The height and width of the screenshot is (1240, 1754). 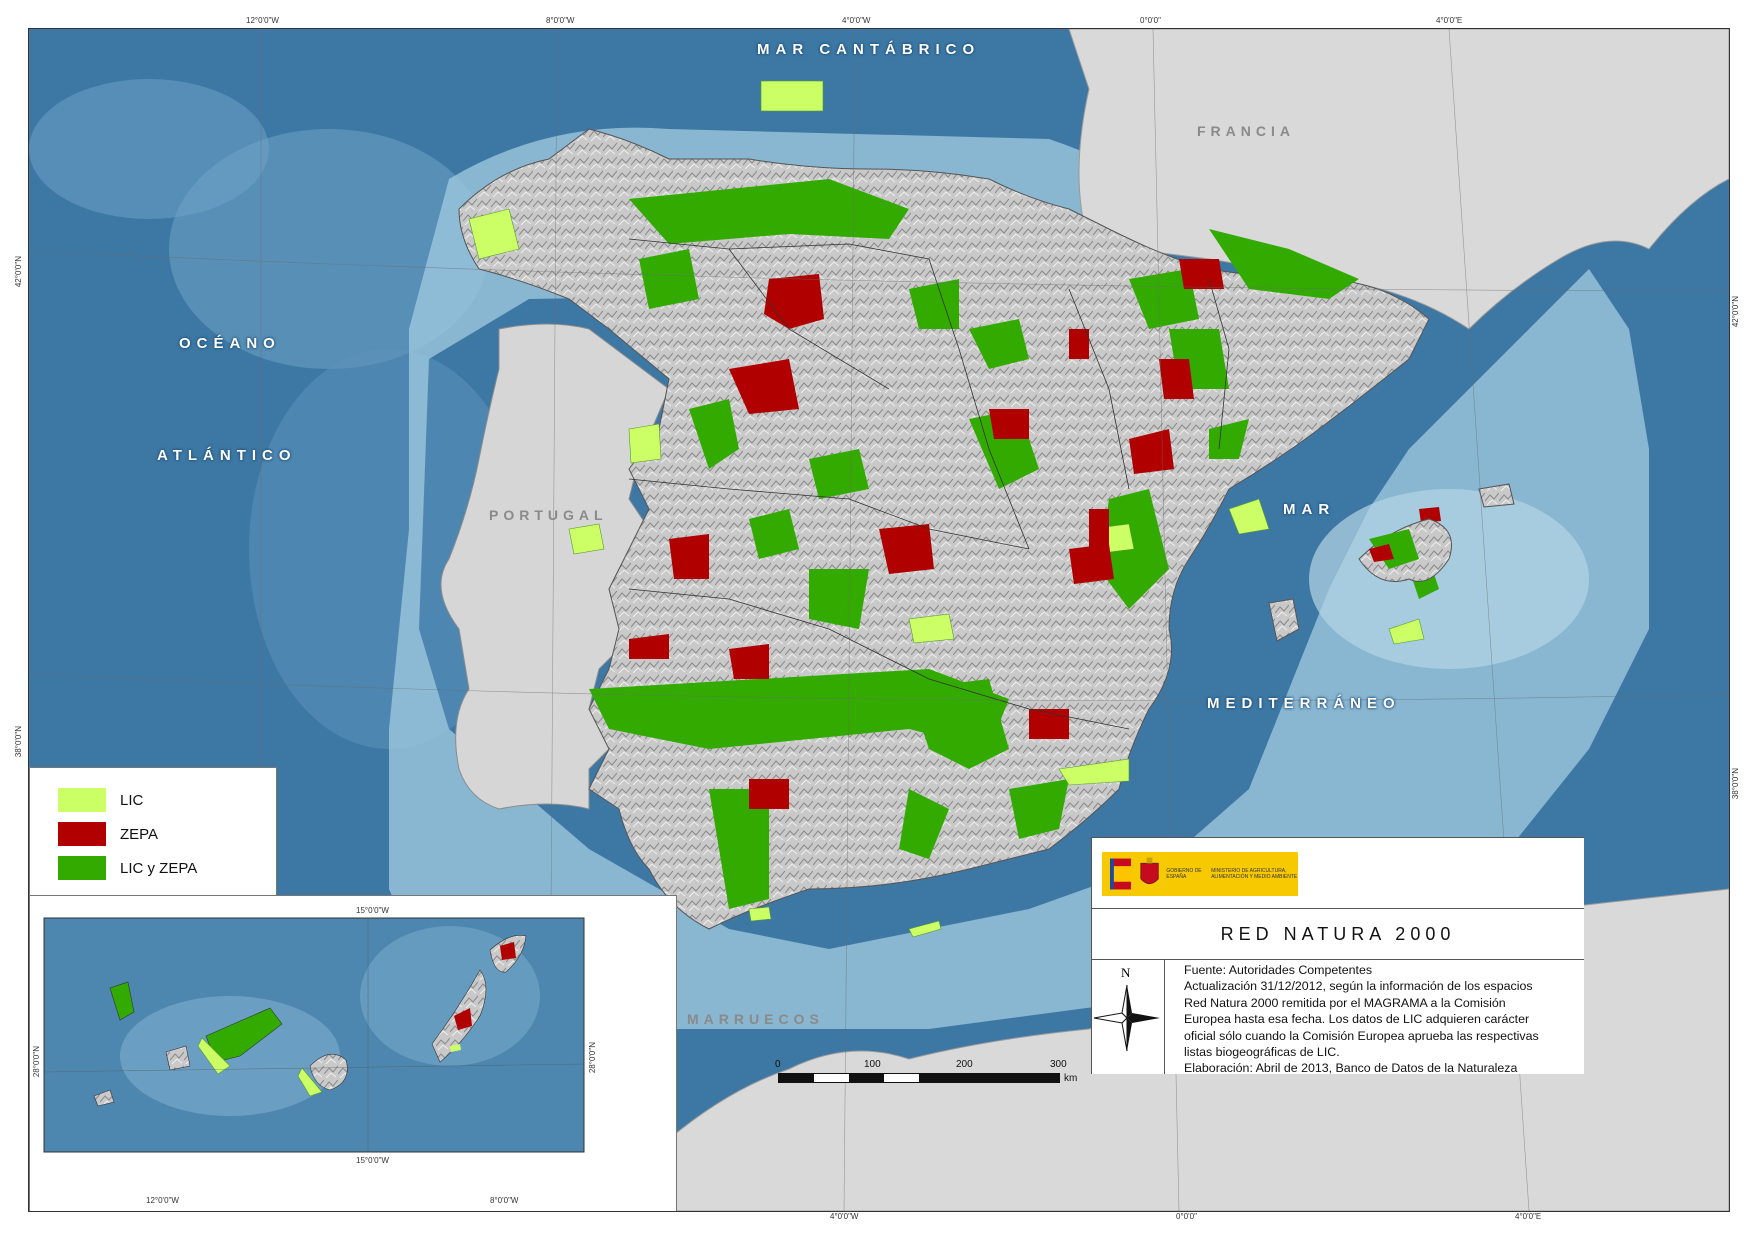 I want to click on inset-outer-tick-8w: 8°0'0"W, so click(x=504, y=1200).